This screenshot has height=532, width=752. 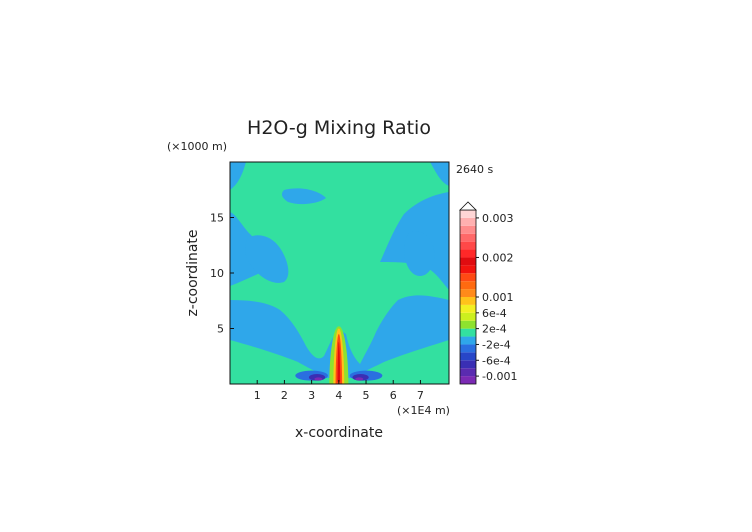 What do you see at coordinates (419, 253) in the screenshot?
I see `field-right-pocket` at bounding box center [419, 253].